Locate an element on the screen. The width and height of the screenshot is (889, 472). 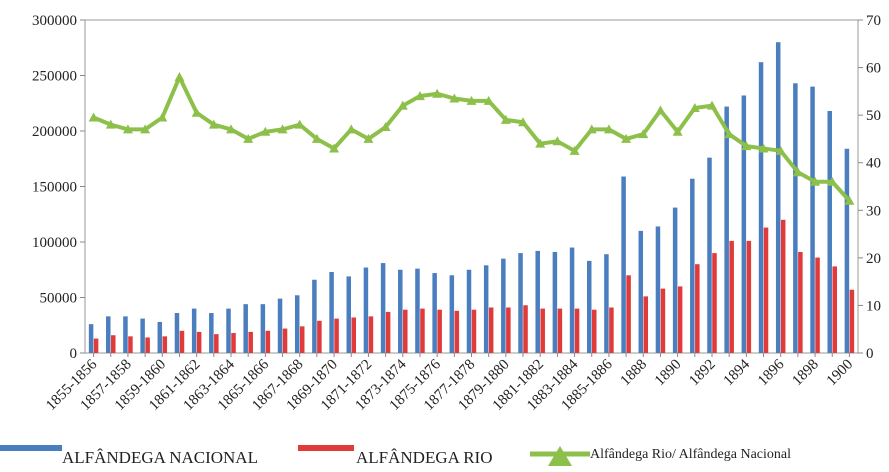
legend-label: Alfândega Rio/ Alfândega Nacional is located at coordinates (690, 454).